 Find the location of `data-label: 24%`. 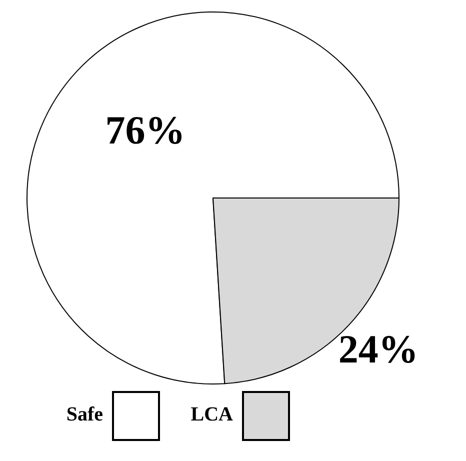

data-label: 24% is located at coordinates (378, 349).